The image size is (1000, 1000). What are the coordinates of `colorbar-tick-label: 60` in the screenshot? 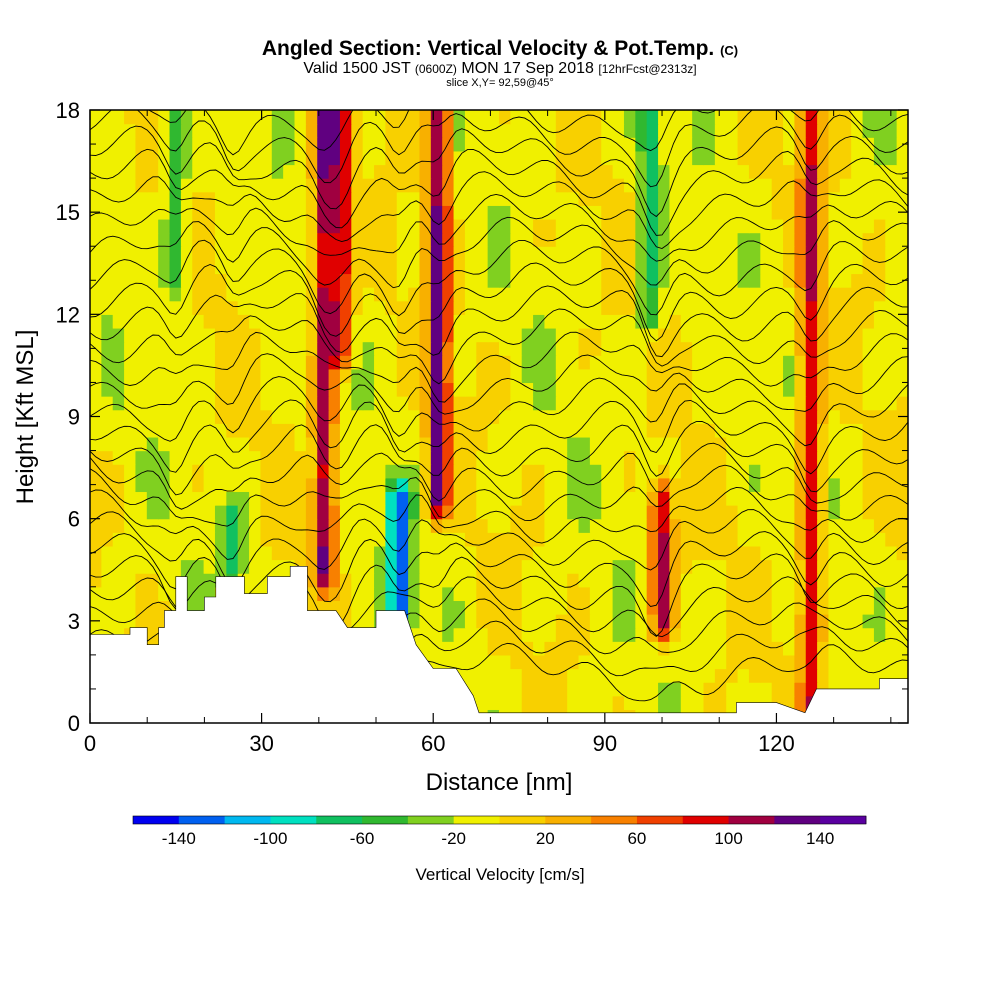 It's located at (636, 838).